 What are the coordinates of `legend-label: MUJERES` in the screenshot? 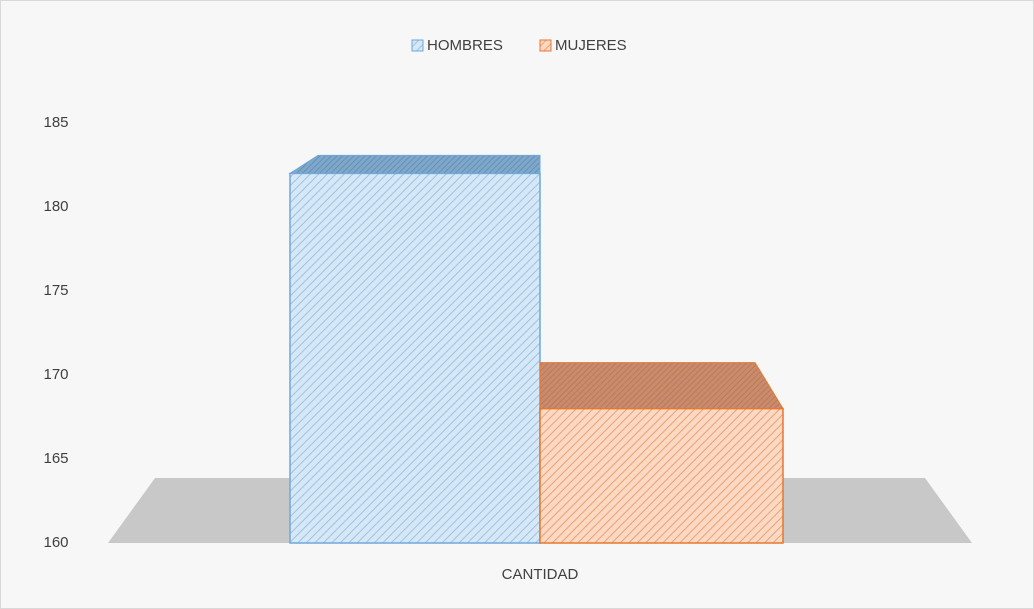 It's located at (591, 45).